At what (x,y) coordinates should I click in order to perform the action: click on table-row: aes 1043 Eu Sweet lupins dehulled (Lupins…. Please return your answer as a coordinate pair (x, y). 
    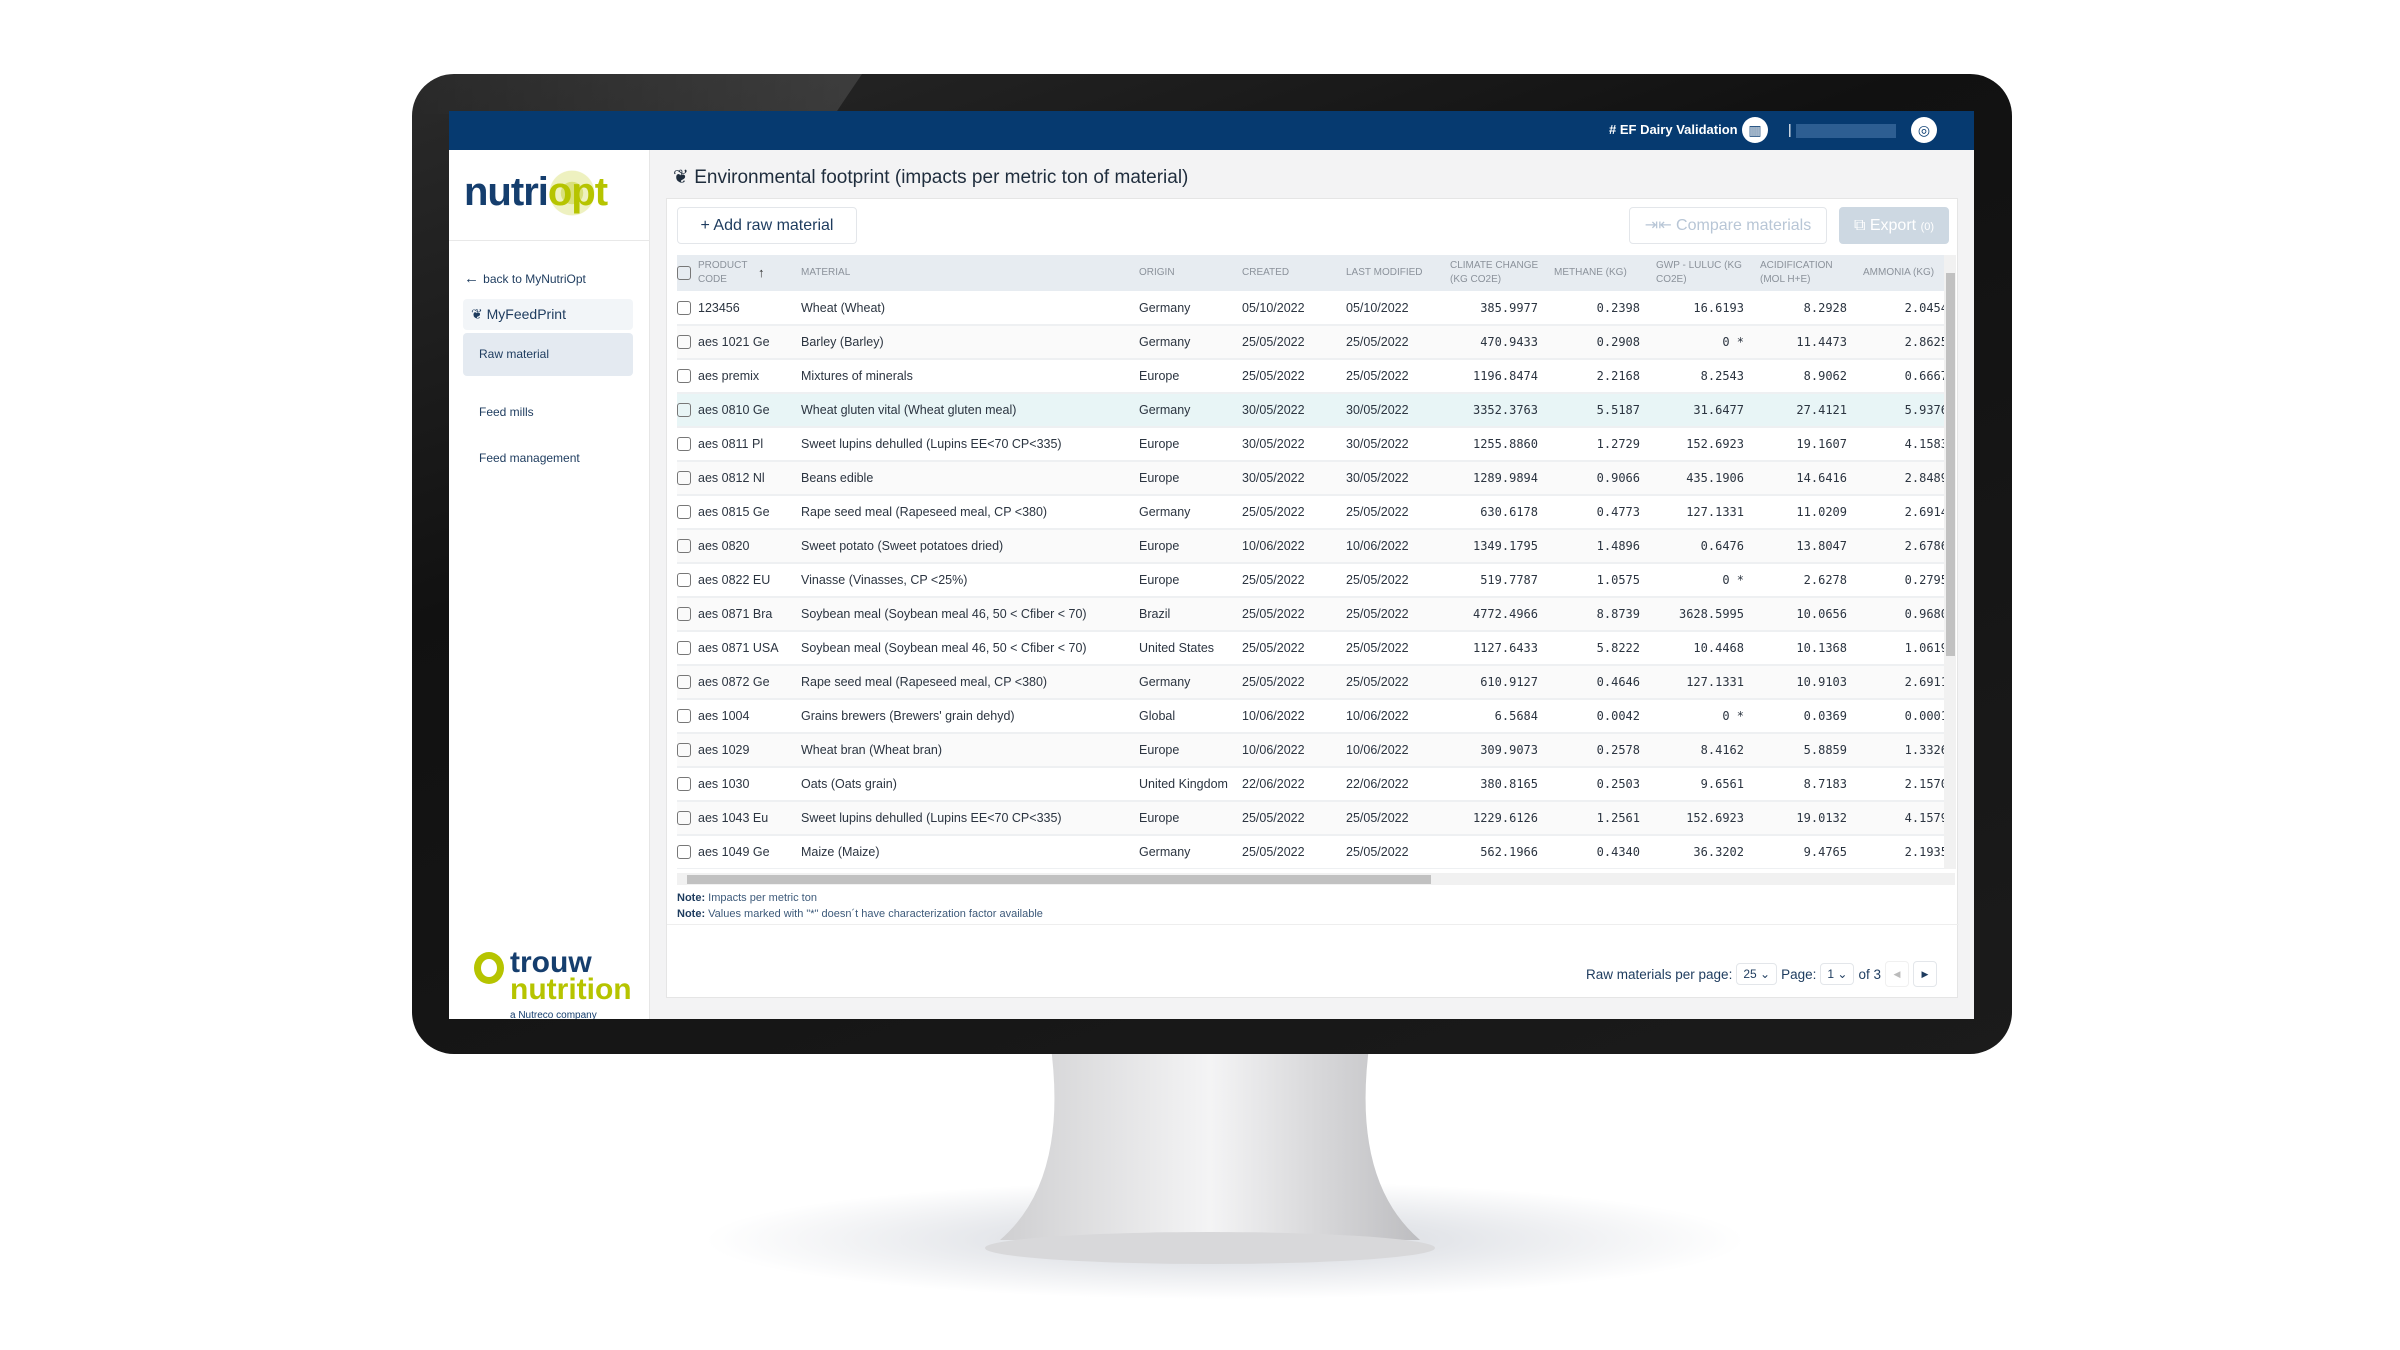
    Looking at the image, I should click on (1310, 818).